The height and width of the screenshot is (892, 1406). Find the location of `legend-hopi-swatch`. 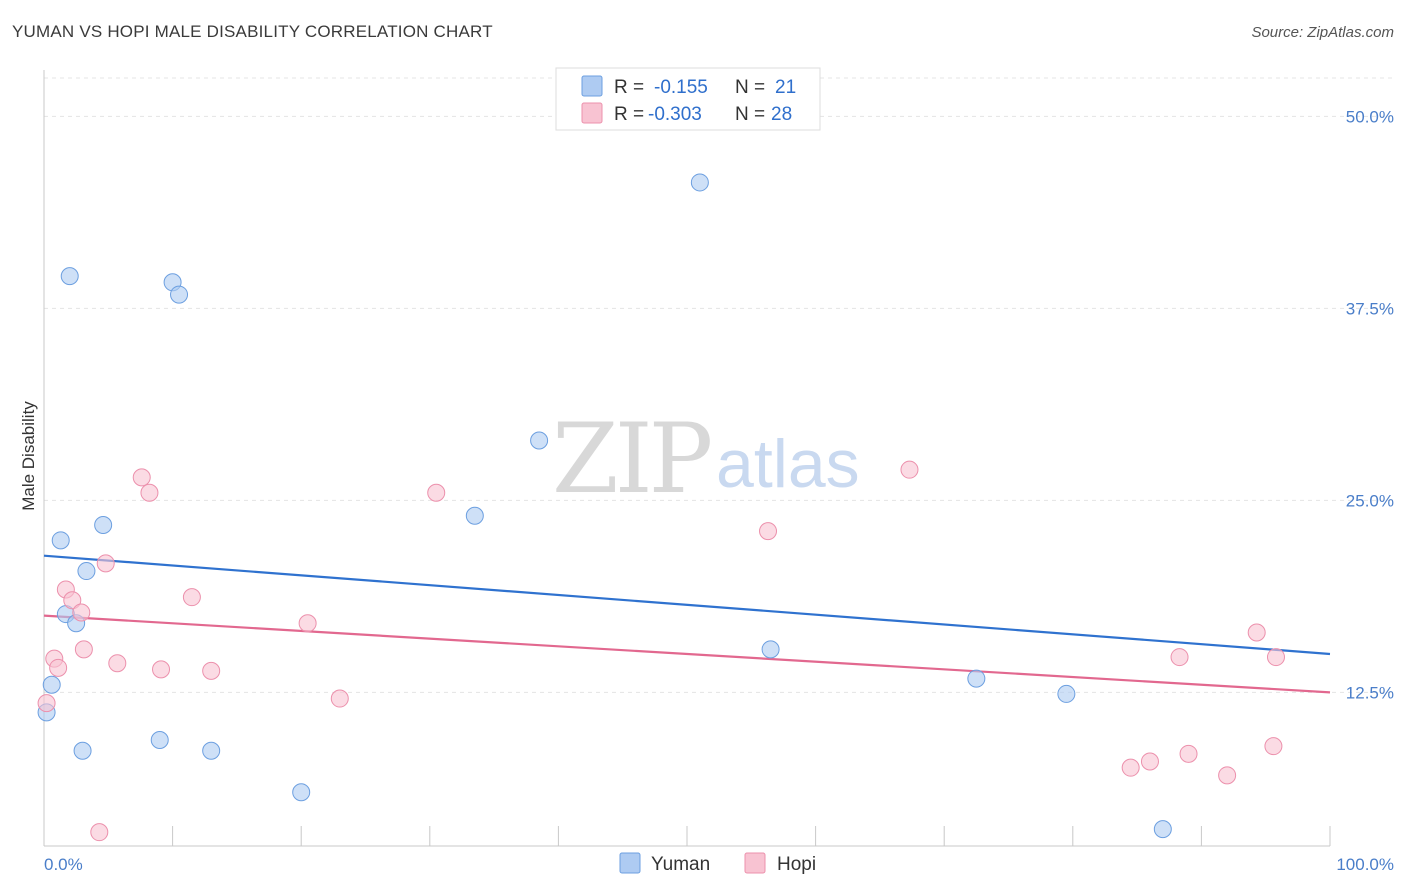

legend-hopi-swatch is located at coordinates (755, 863).